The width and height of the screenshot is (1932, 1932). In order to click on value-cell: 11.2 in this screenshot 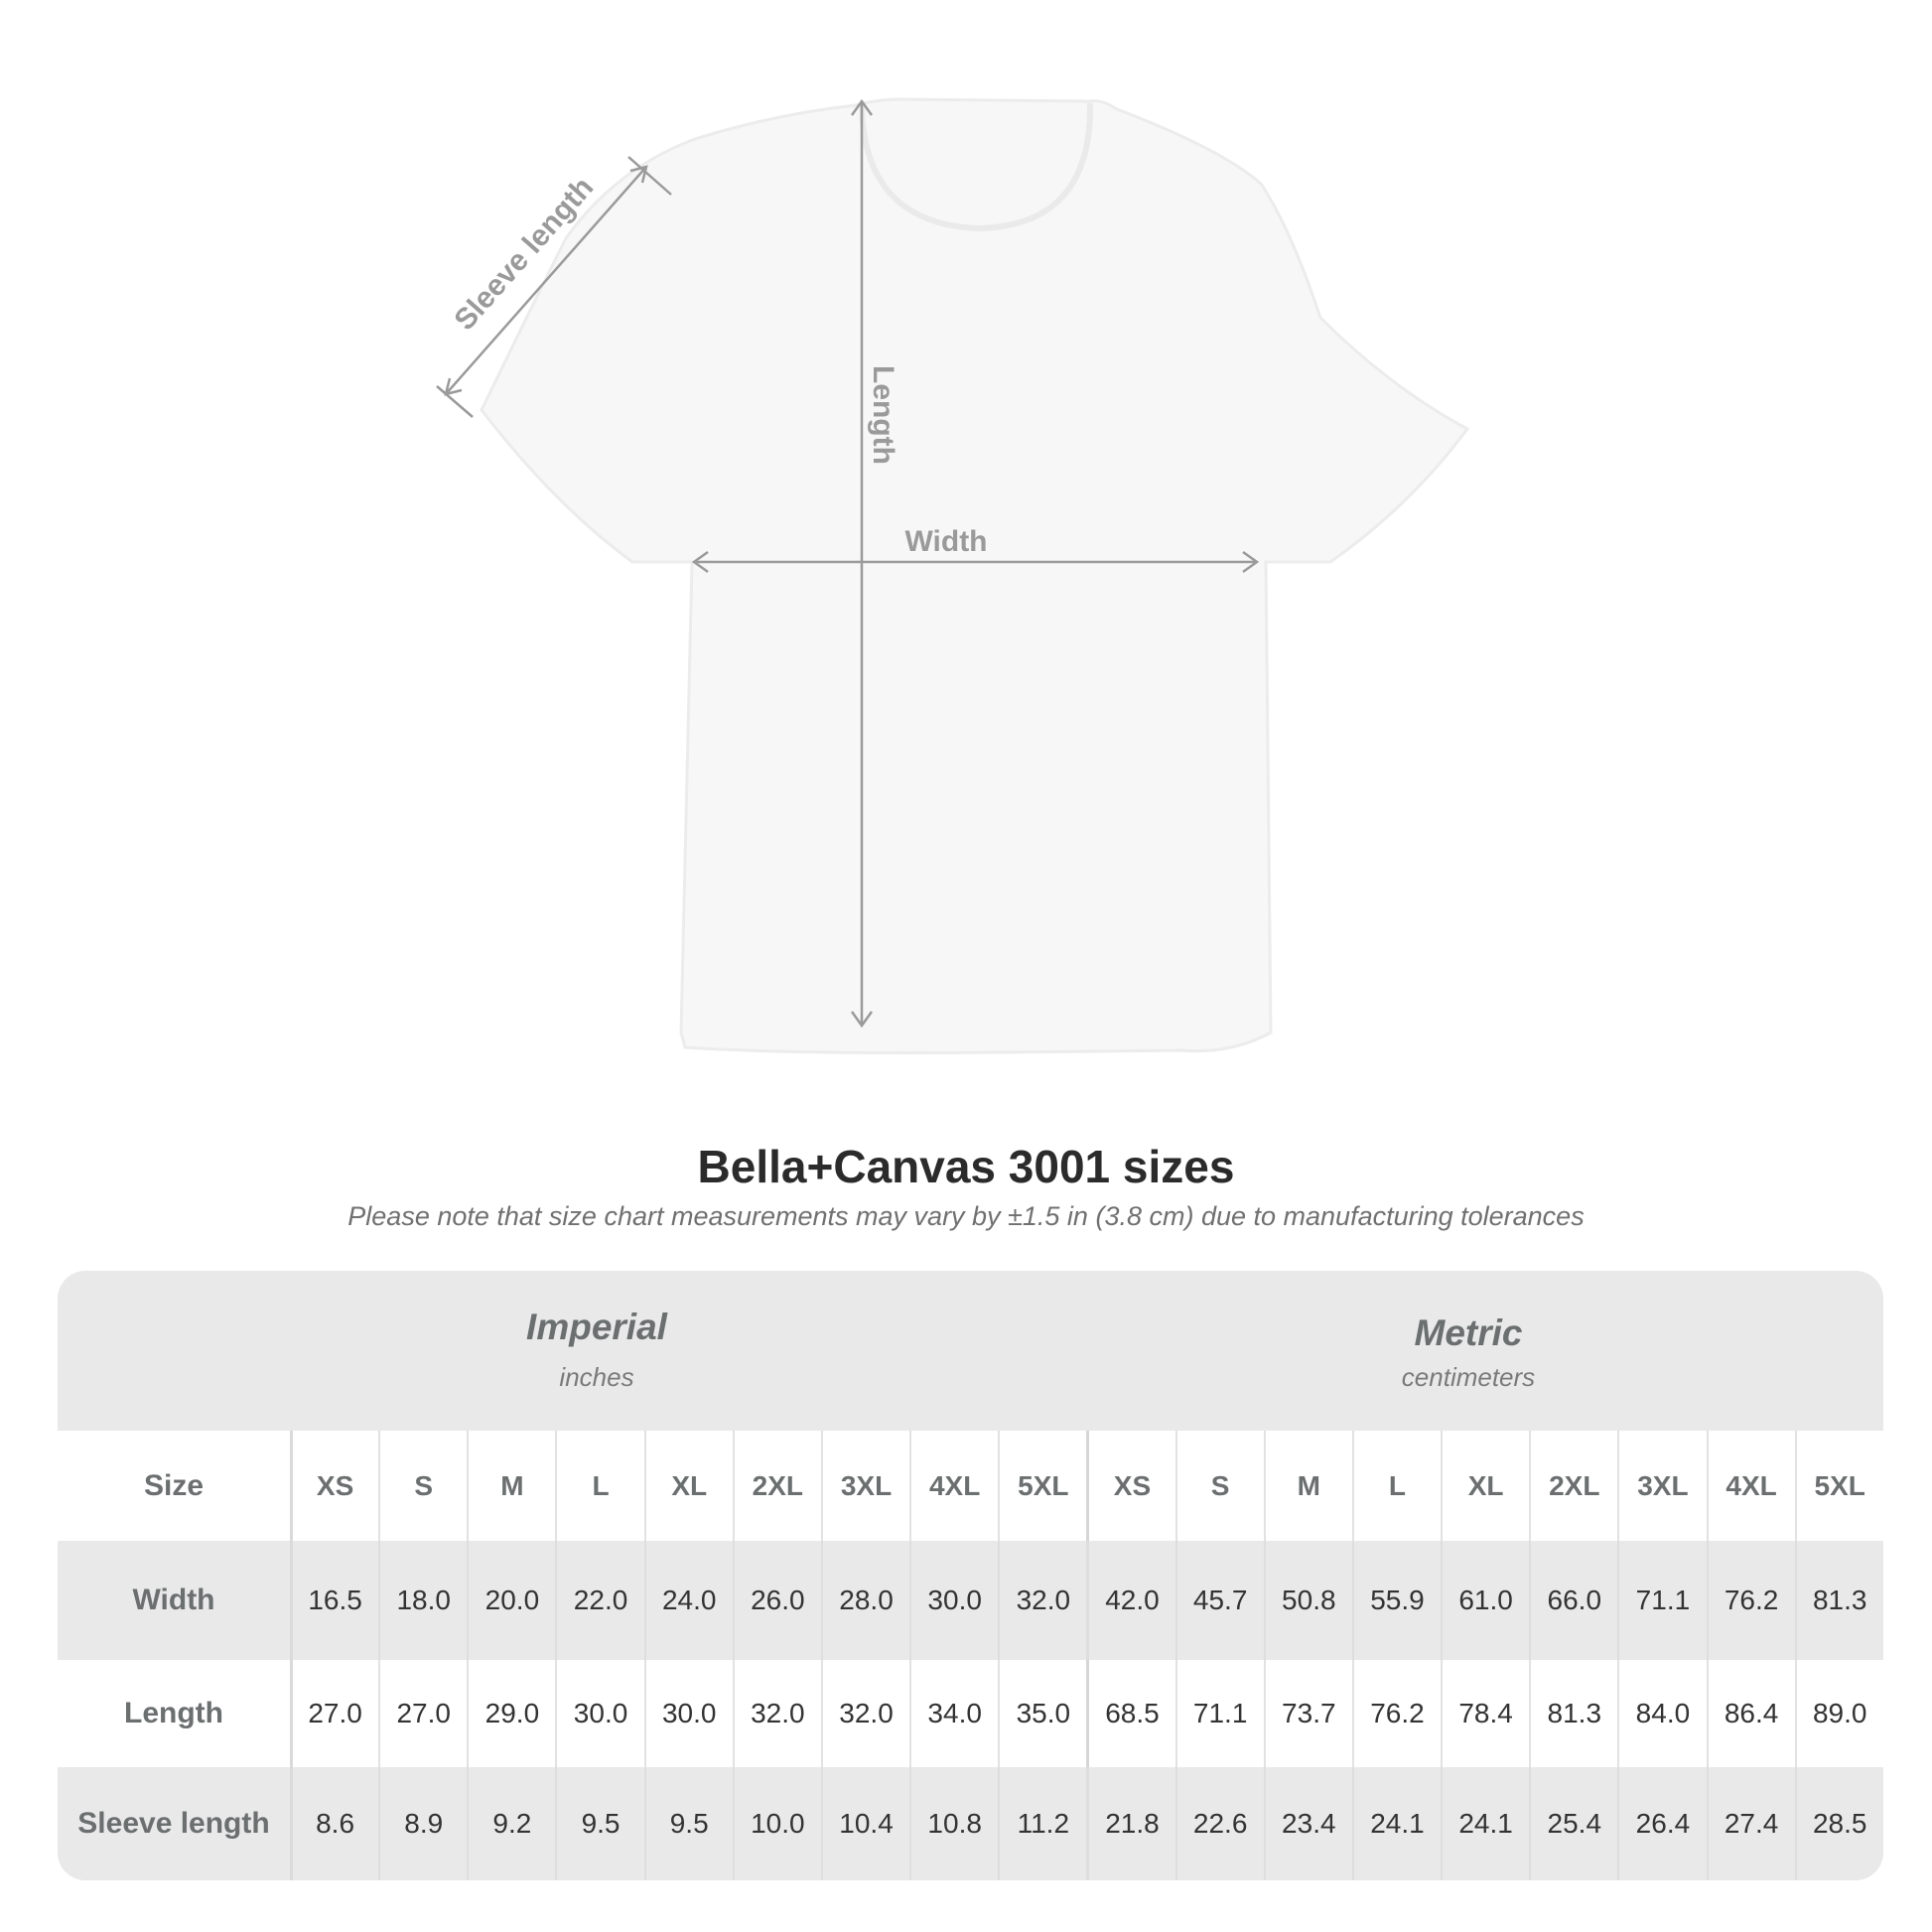, I will do `click(1042, 1823)`.